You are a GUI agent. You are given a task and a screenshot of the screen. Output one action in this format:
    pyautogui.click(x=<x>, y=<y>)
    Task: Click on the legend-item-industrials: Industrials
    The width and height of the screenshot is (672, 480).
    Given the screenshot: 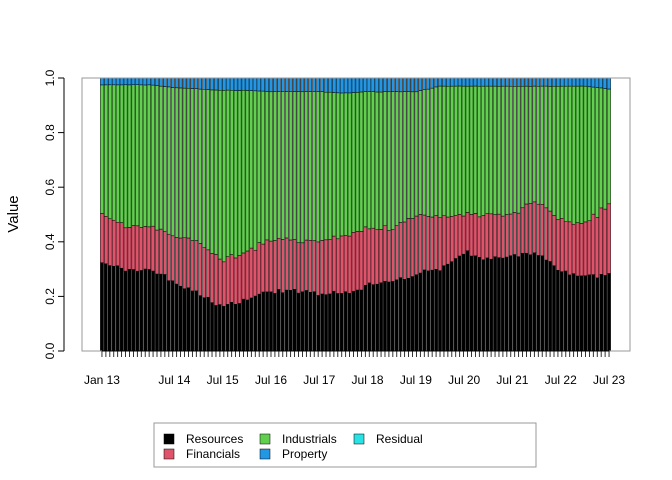 What is the action you would take?
    pyautogui.click(x=298, y=439)
    